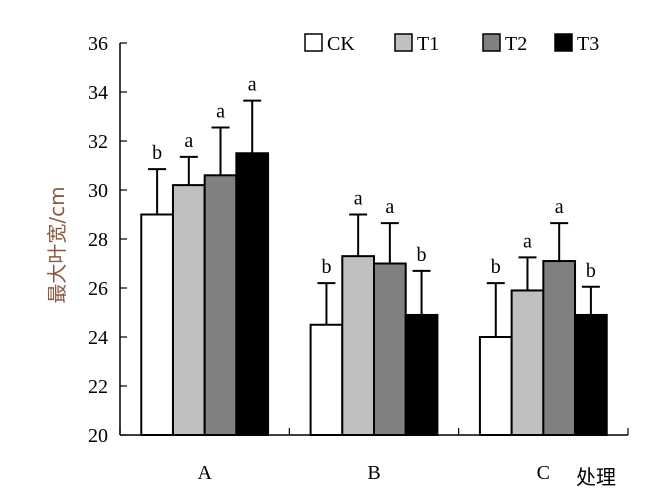 The width and height of the screenshot is (670, 498). I want to click on y-tick-label: 36, so click(98, 44).